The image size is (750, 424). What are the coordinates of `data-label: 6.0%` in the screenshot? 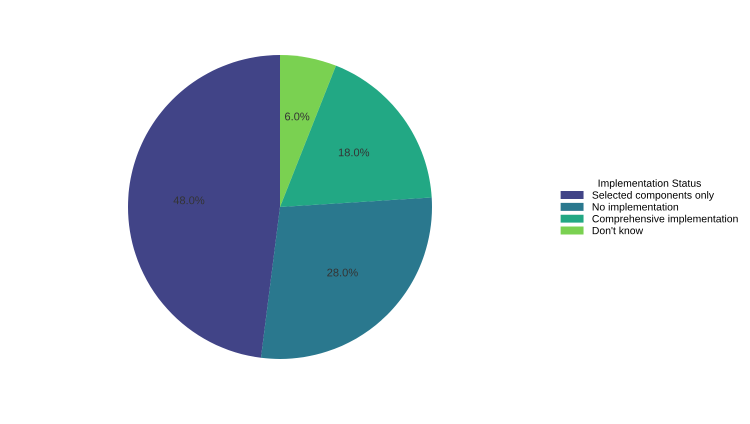 It's located at (297, 116).